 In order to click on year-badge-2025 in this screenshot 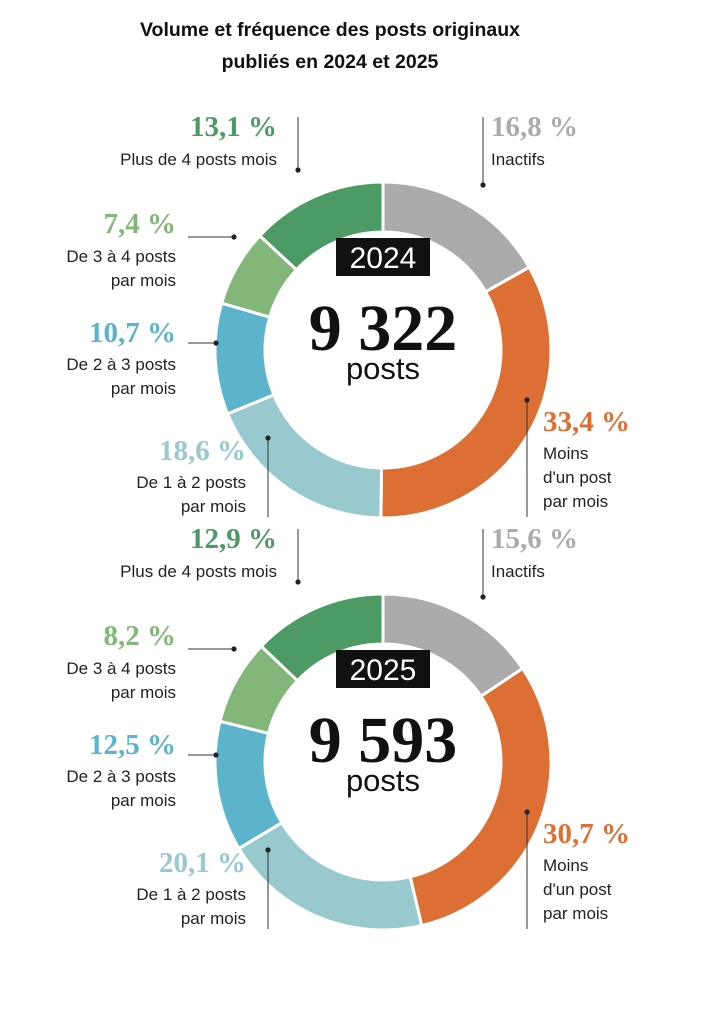, I will do `click(383, 669)`.